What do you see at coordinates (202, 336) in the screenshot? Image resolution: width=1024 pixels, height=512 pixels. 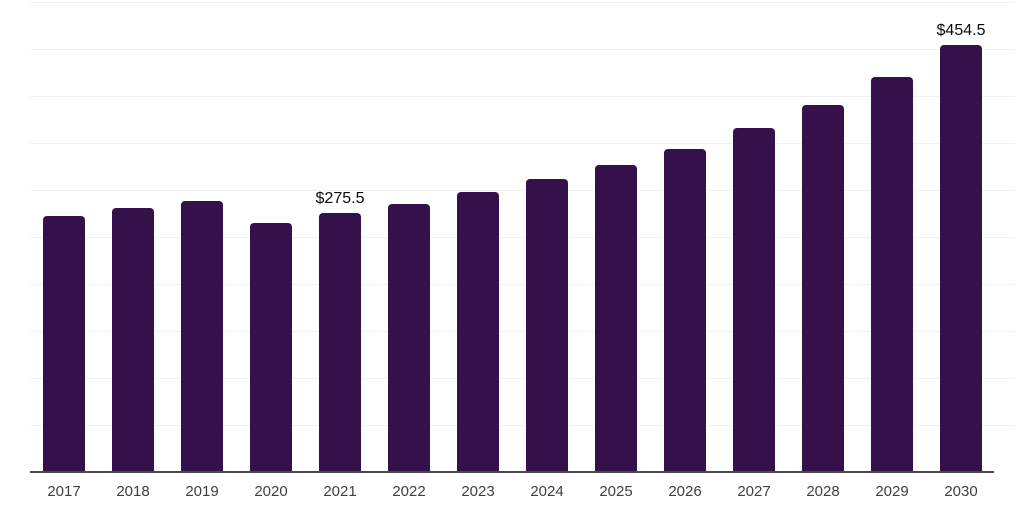 I see `bar-2019` at bounding box center [202, 336].